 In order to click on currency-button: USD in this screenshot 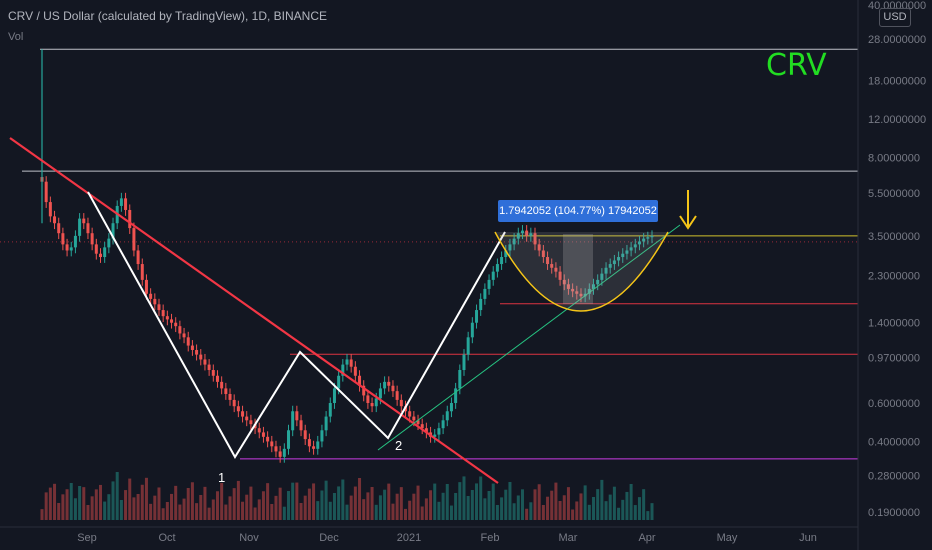, I will do `click(895, 17)`.